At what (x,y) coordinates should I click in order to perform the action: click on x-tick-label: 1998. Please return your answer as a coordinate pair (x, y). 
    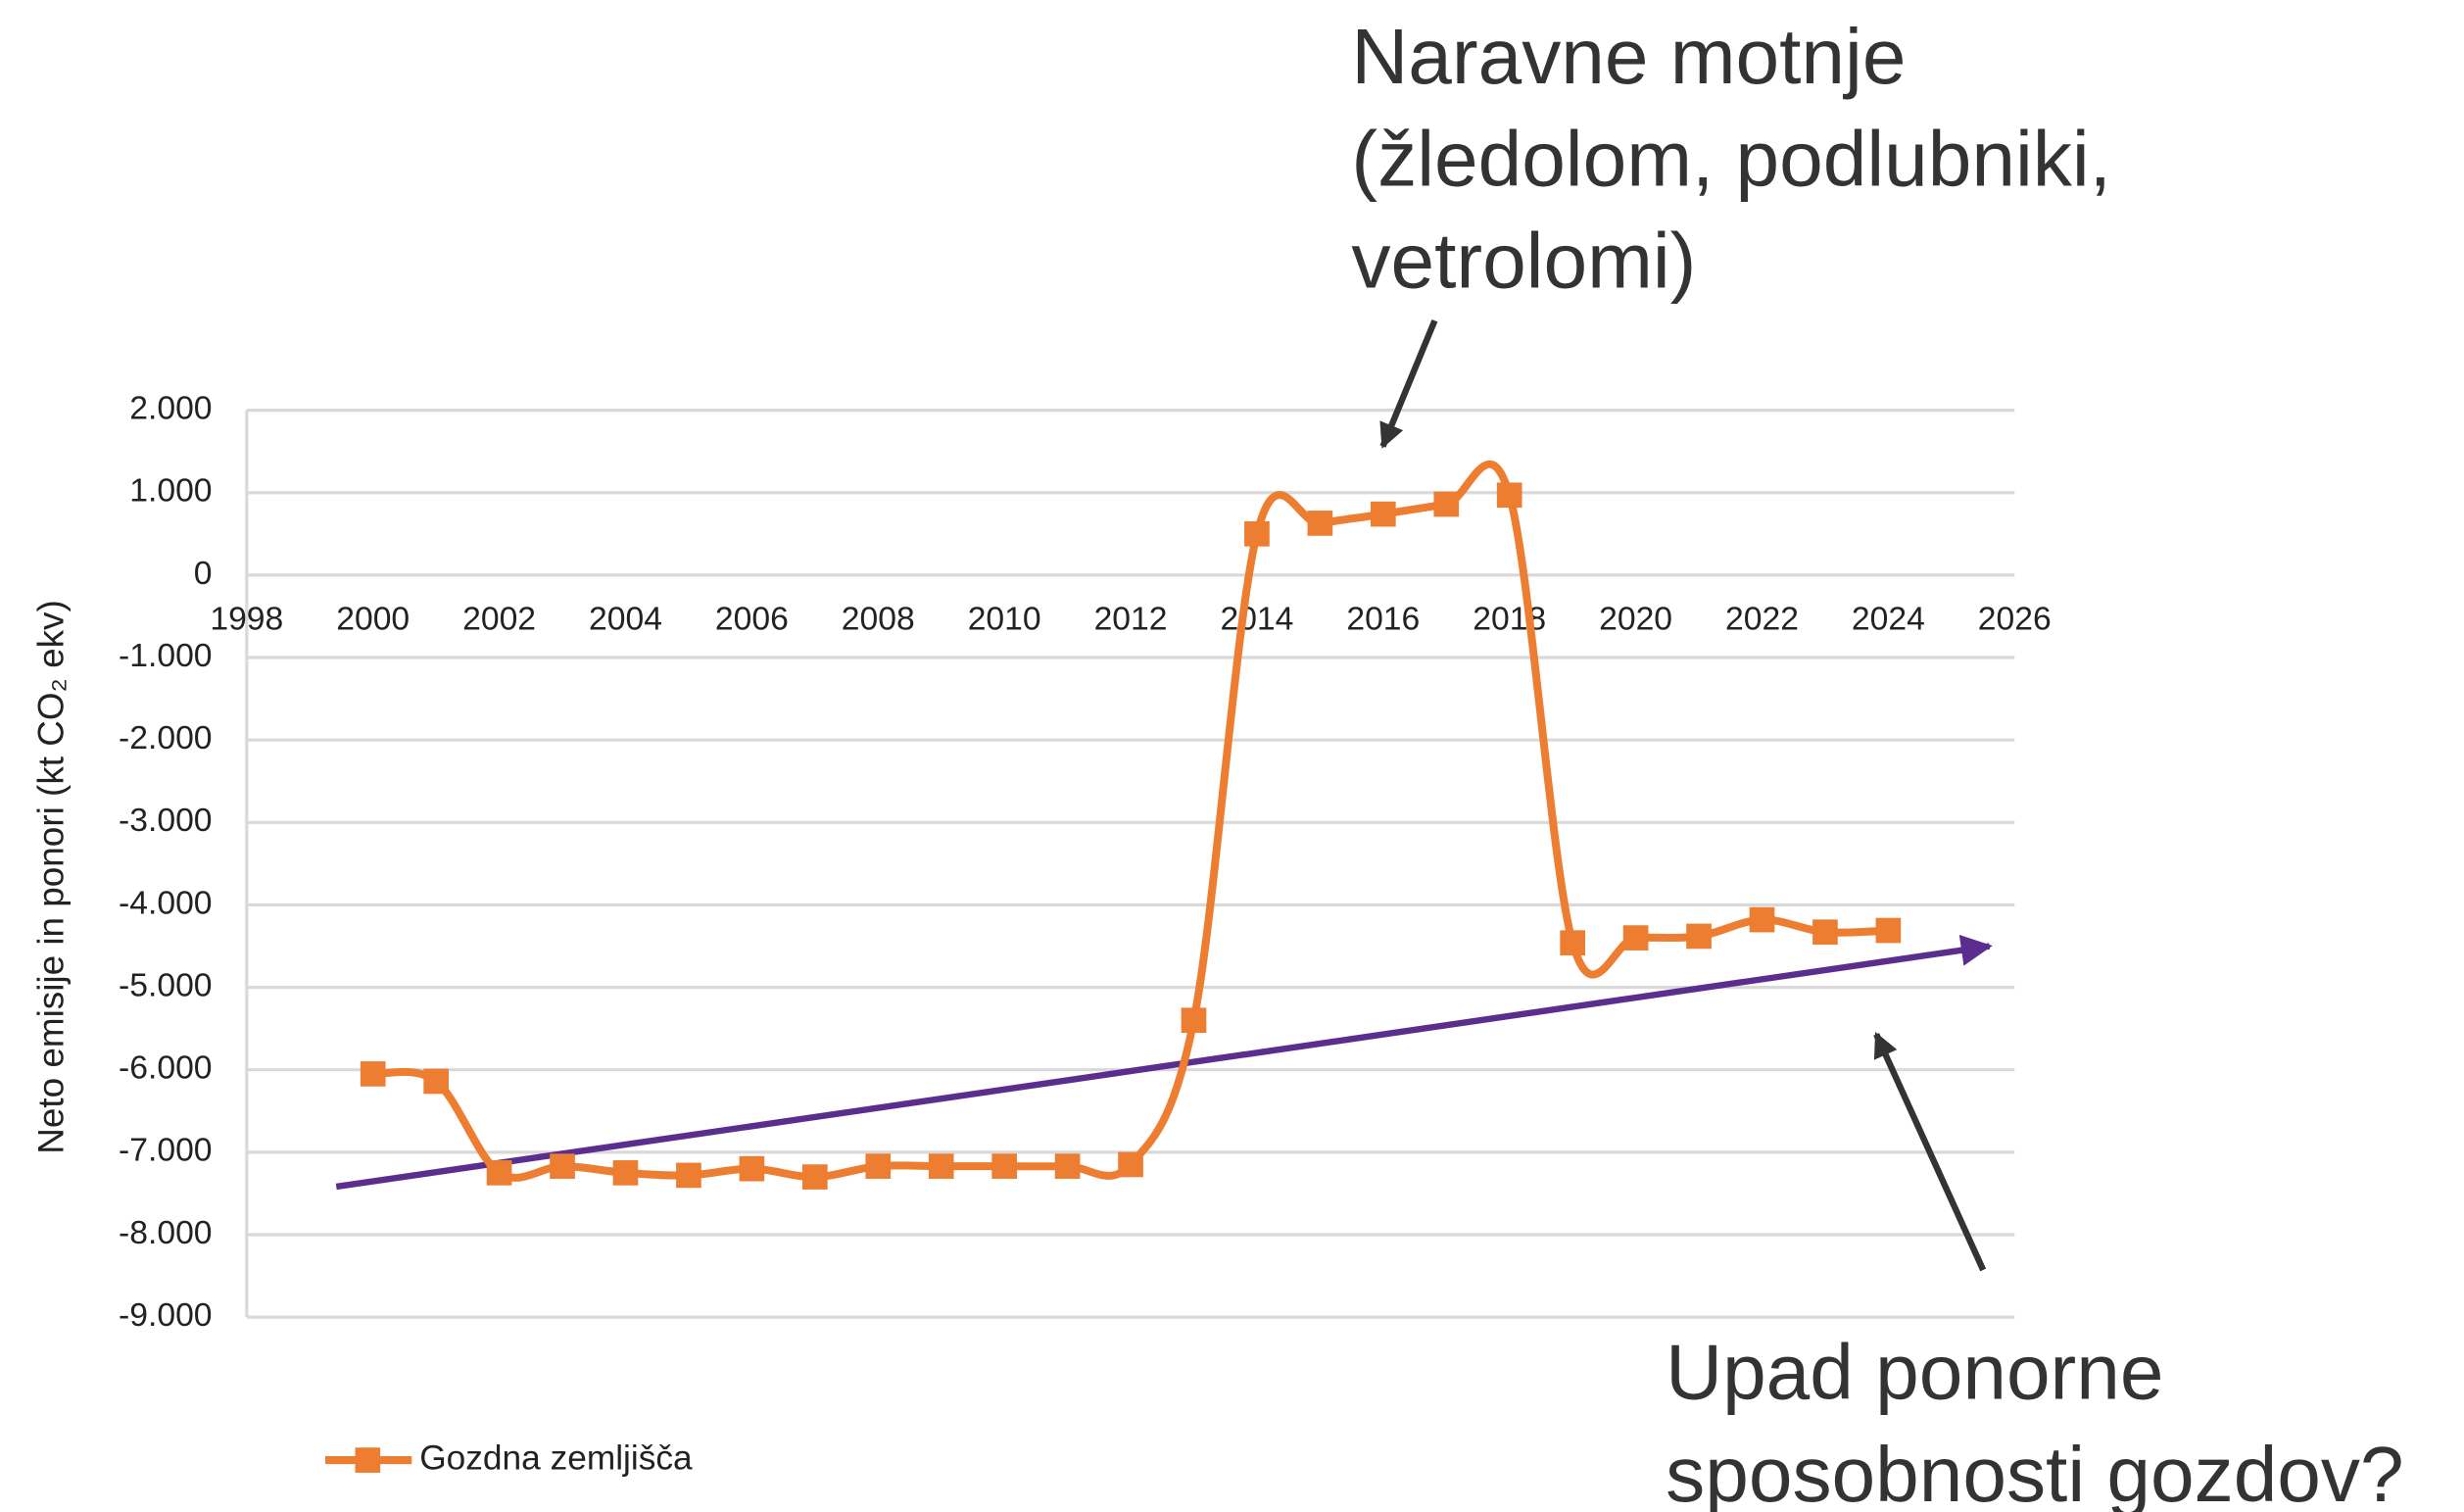
    Looking at the image, I should click on (247, 619).